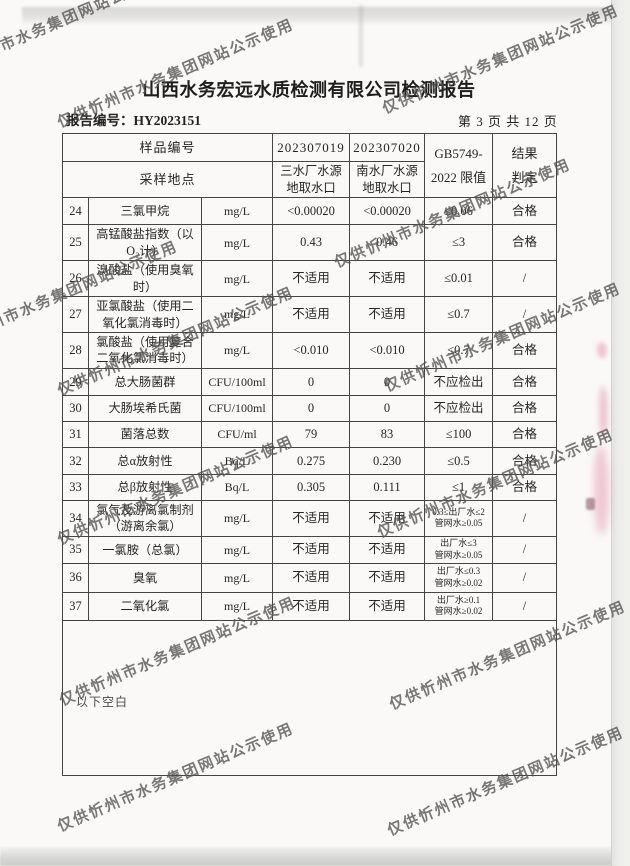  Describe the element at coordinates (310, 211) in the screenshot. I see `table-row: 24 三氯甲烷 mg/L <0.00020 <0.00020 ≤0.06 合格` at that location.